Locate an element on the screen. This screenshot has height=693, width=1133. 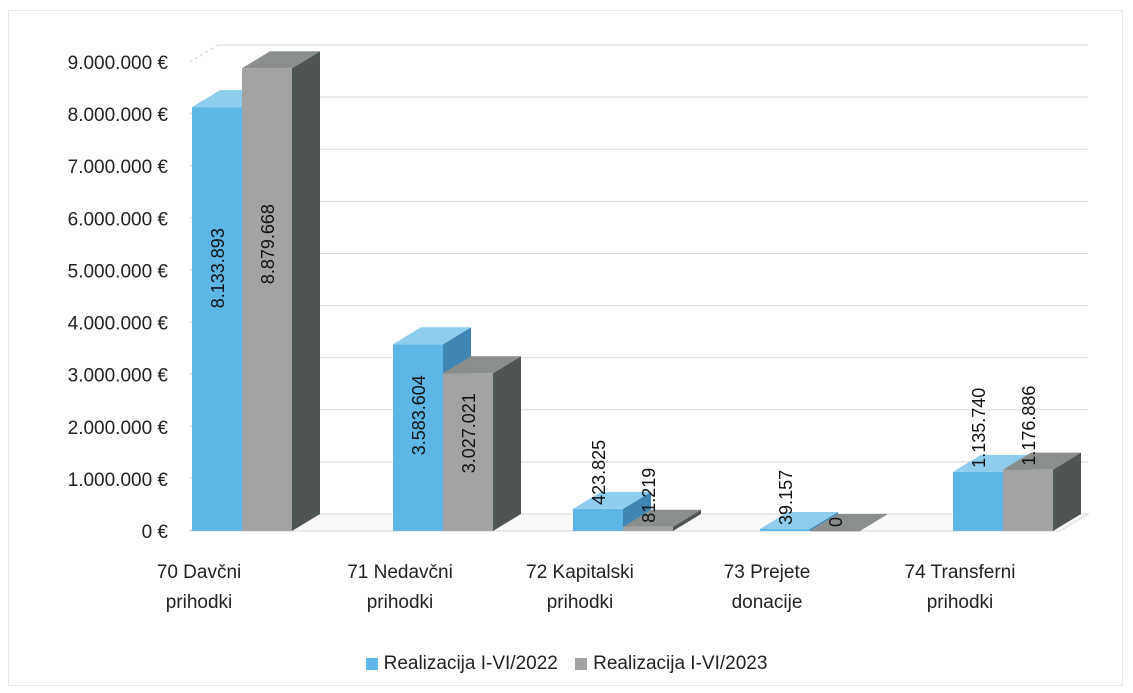
bar-top-s0-c2 is located at coordinates (612, 500).